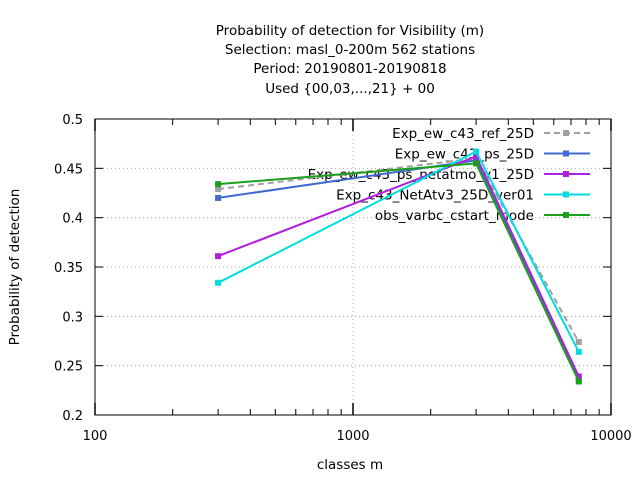  I want to click on legend-label: Exp_c43_NetAtv3_25D_ver01, so click(435, 196).